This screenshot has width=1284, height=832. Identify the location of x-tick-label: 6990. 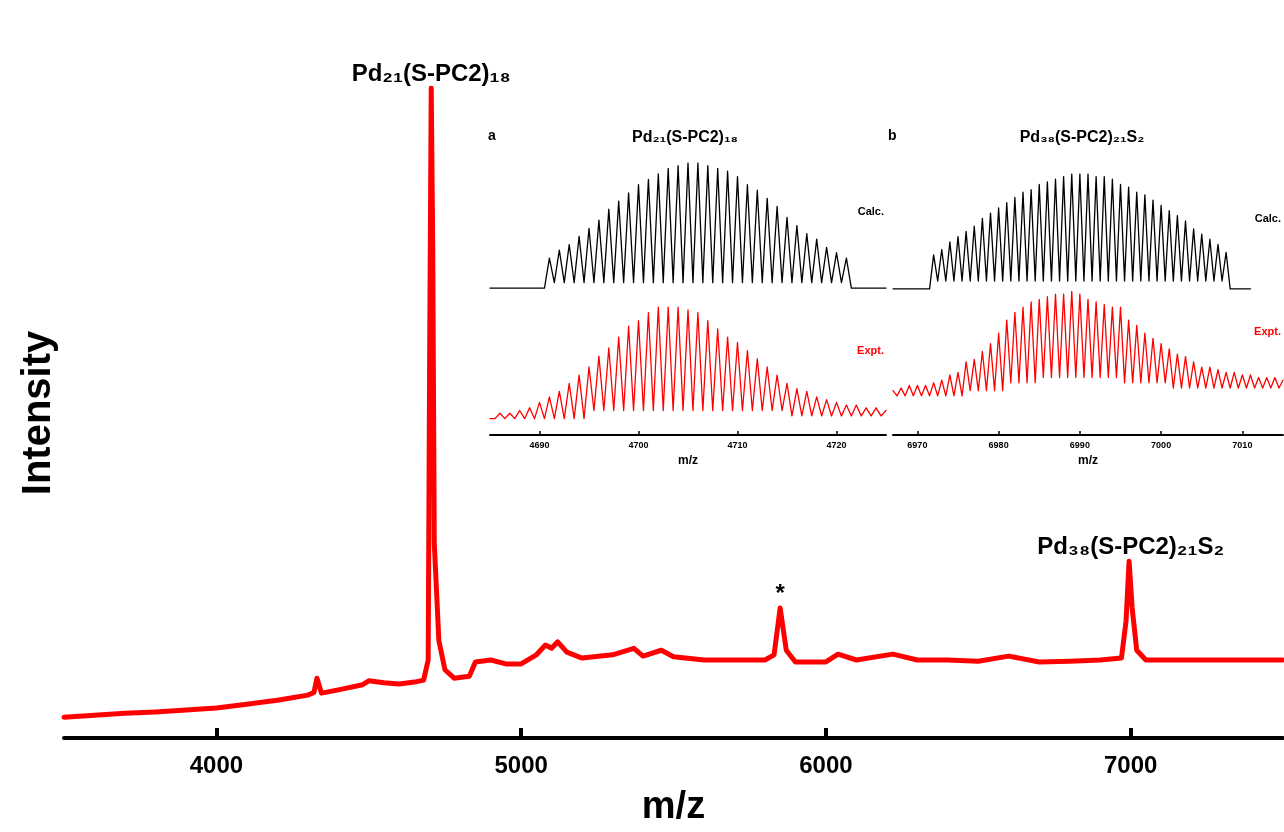
(1079, 444).